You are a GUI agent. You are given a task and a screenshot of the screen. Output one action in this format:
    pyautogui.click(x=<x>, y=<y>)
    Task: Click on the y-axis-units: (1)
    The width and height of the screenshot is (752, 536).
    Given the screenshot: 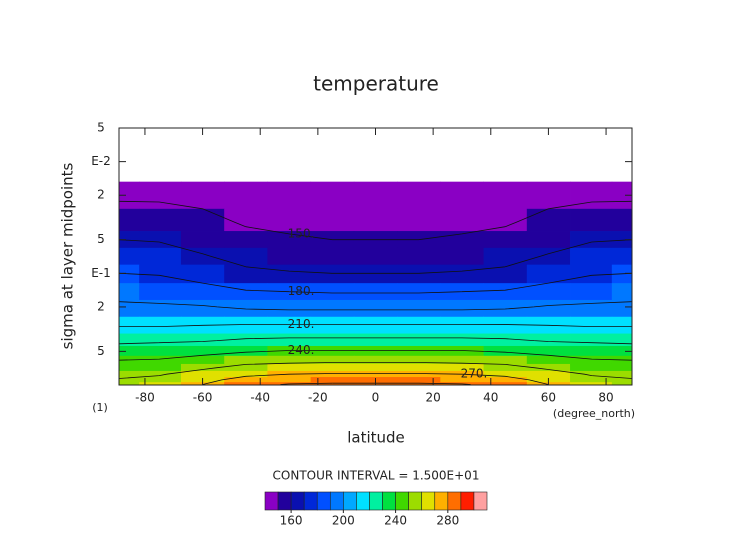 What is the action you would take?
    pyautogui.click(x=100, y=407)
    